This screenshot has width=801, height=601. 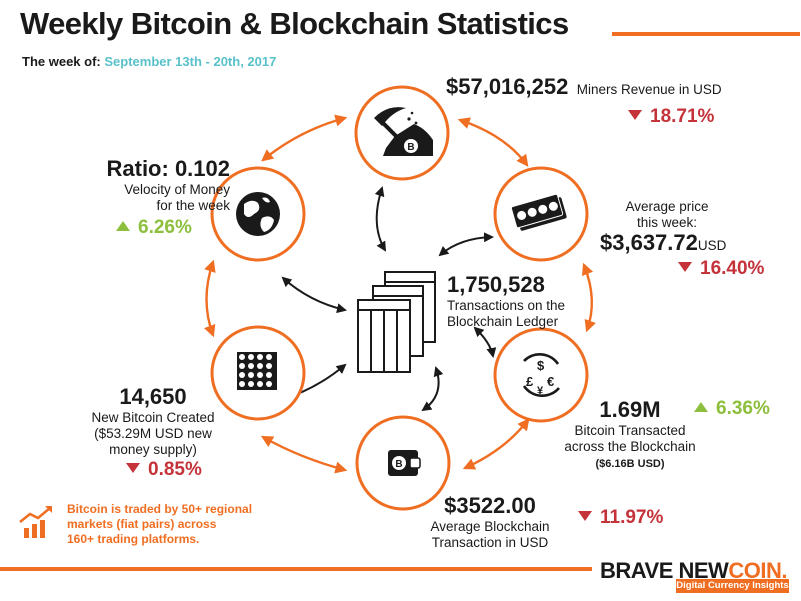 I want to click on arrow-center-banknotes, so click(x=466, y=244).